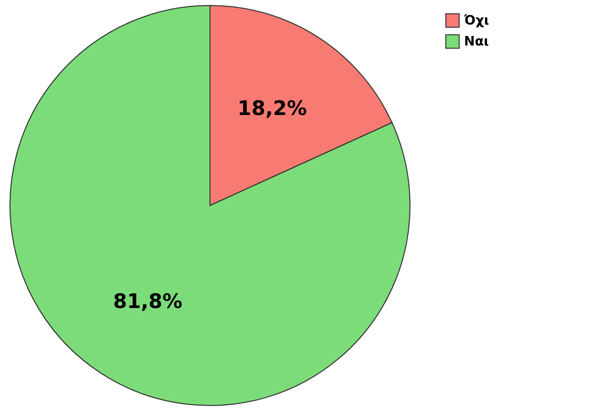 This screenshot has width=593, height=410. What do you see at coordinates (476, 21) in the screenshot?
I see `legend-label: Όχι` at bounding box center [476, 21].